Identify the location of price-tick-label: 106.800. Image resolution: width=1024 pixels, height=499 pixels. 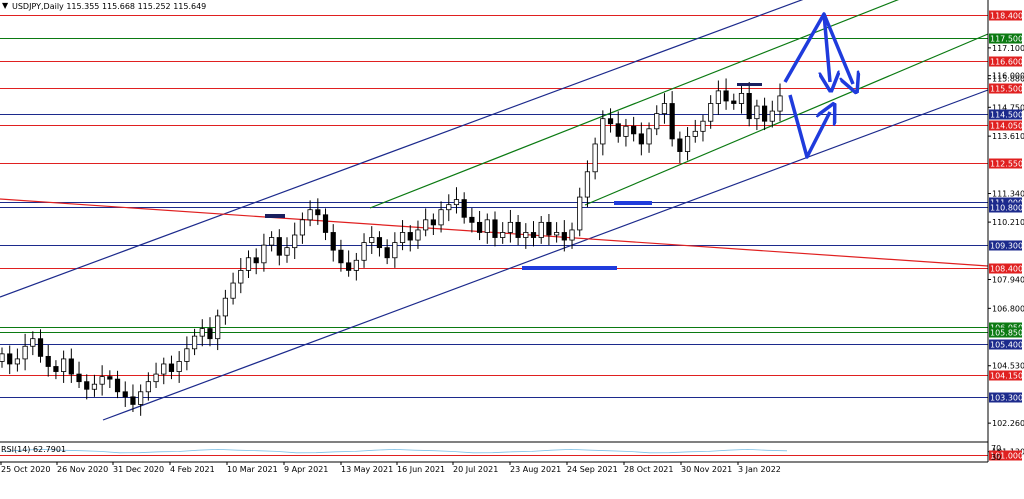
(1008, 308).